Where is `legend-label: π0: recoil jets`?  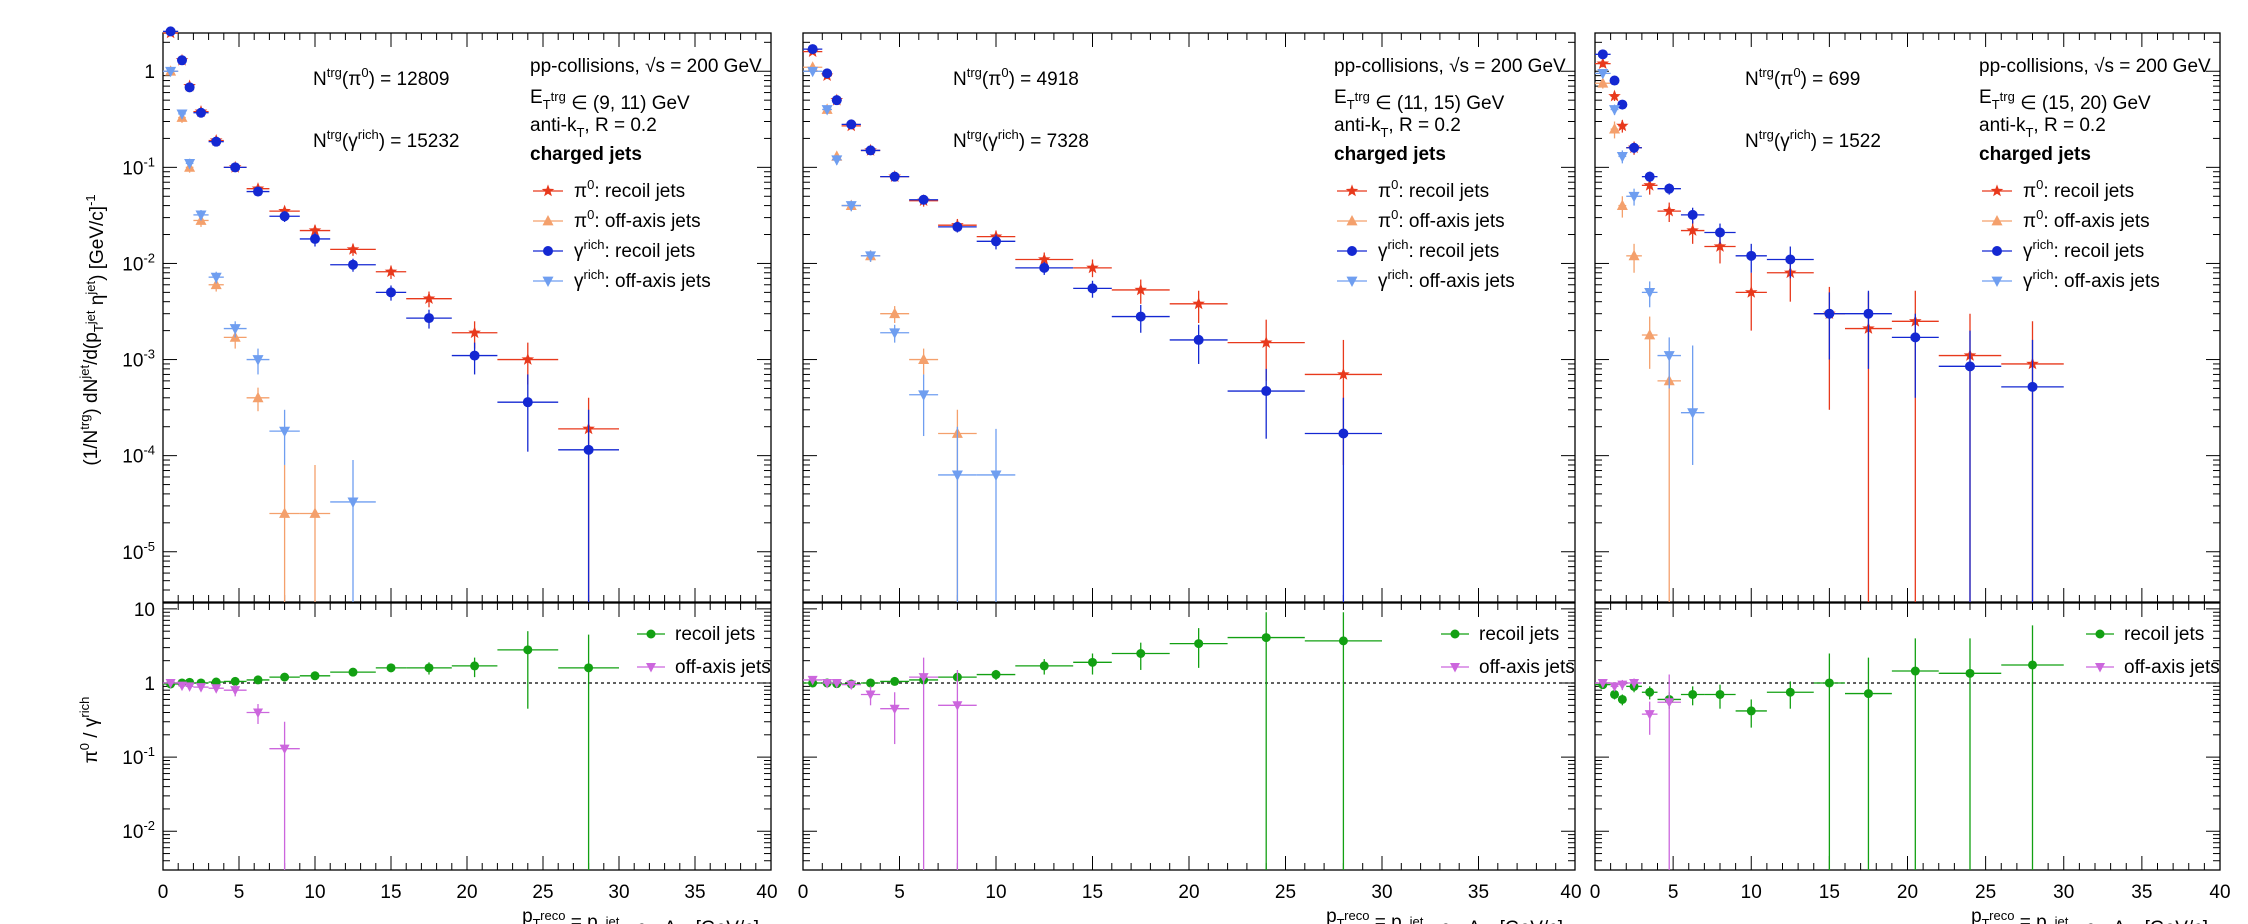 legend-label: π0: recoil jets is located at coordinates (1433, 189).